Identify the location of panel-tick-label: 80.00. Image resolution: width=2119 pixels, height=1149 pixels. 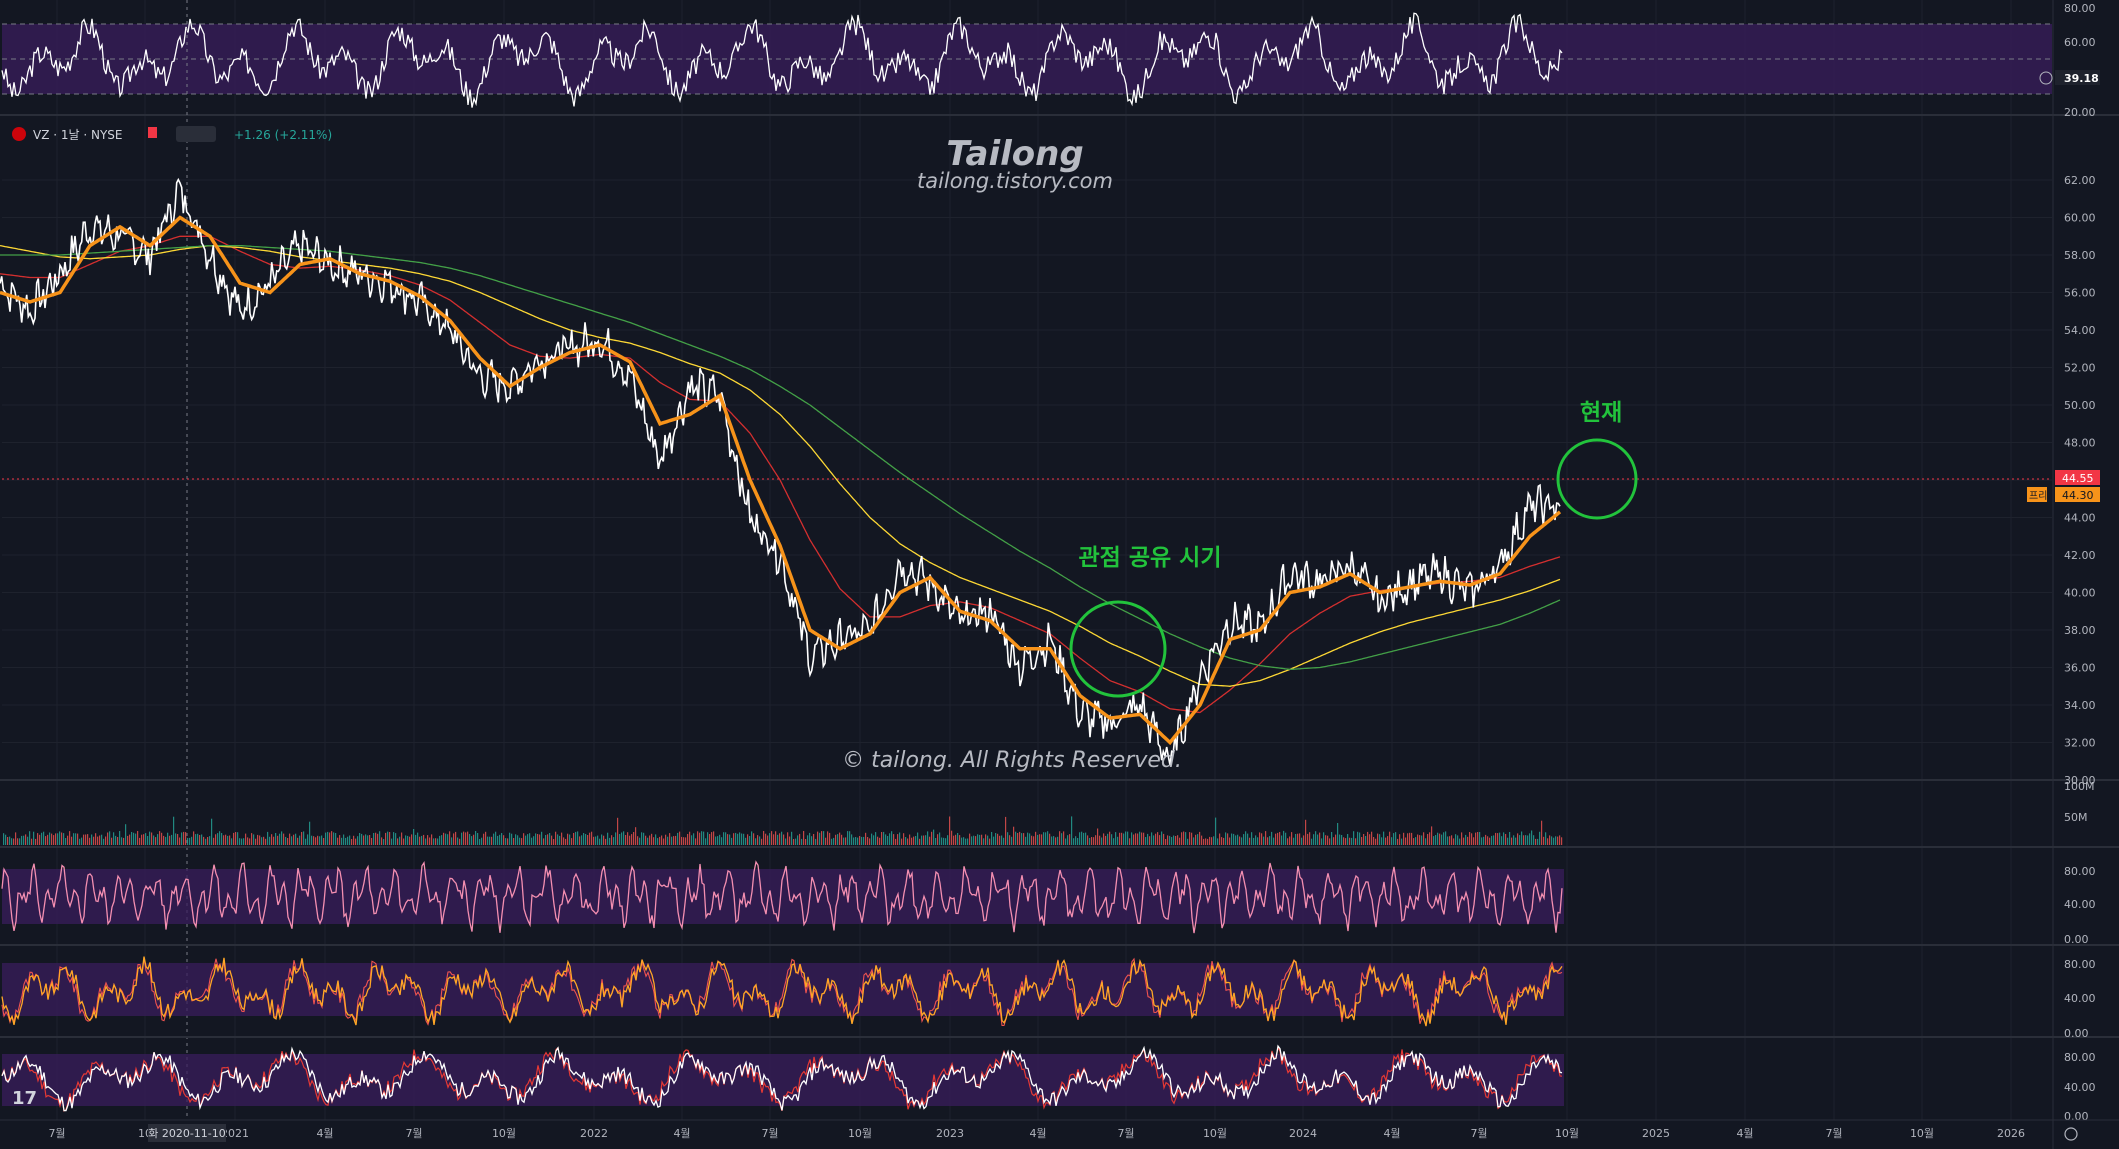
(2080, 8).